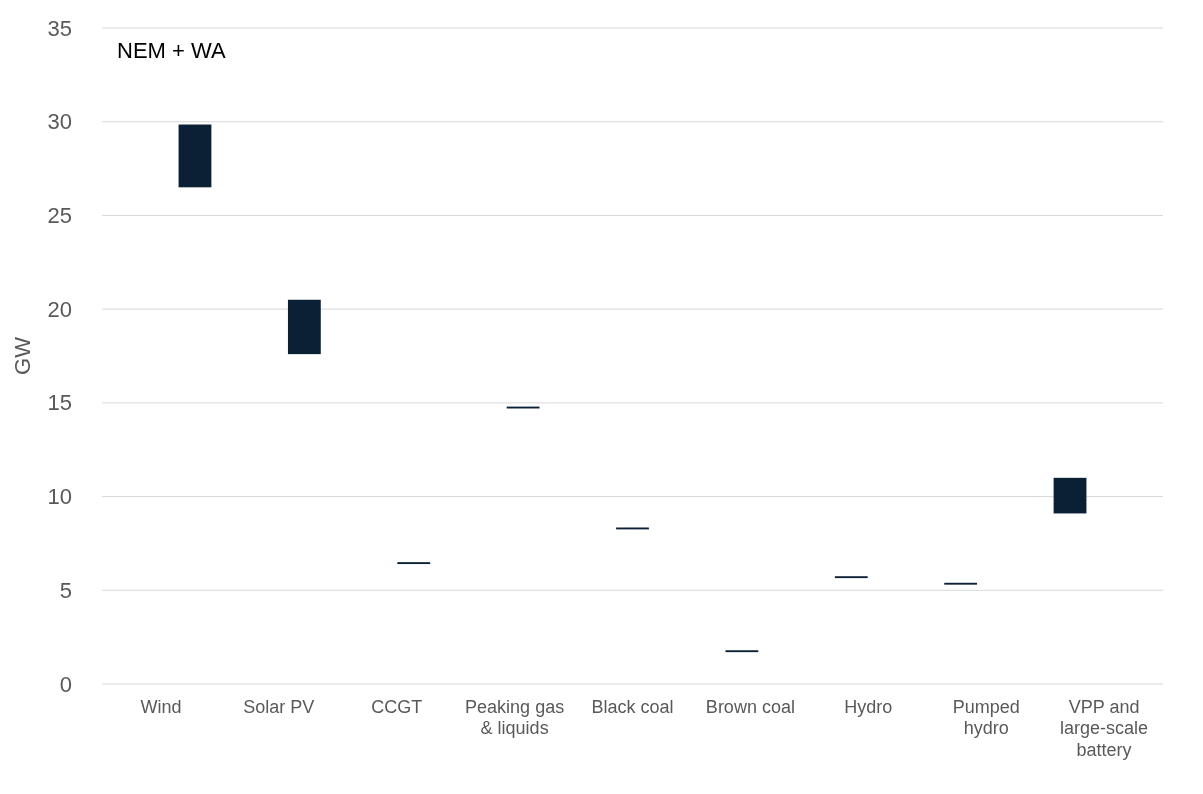  Describe the element at coordinates (868, 706) in the screenshot. I see `x-tick-label: Hydro` at that location.